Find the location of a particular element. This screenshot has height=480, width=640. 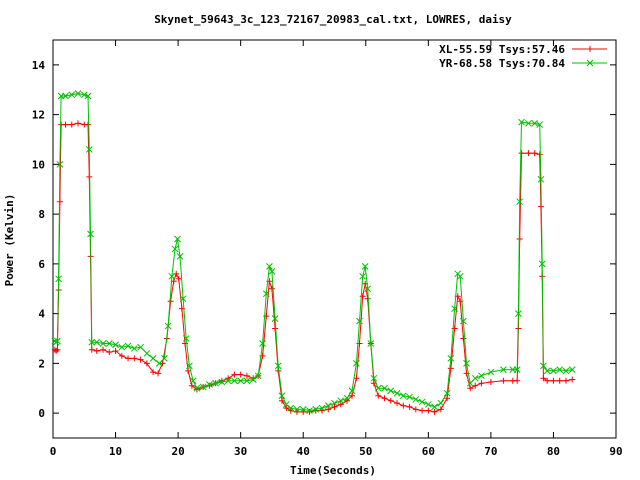

x-tick-label: 10 is located at coordinates (115, 451).